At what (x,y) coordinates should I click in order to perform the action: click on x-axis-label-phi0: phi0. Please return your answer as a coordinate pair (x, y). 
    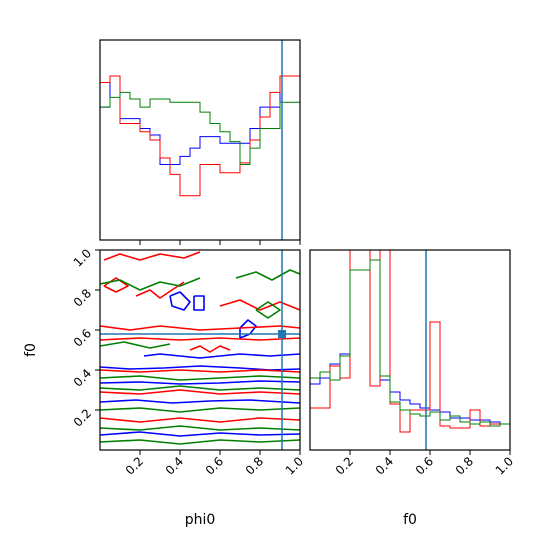
    Looking at the image, I should click on (200, 520).